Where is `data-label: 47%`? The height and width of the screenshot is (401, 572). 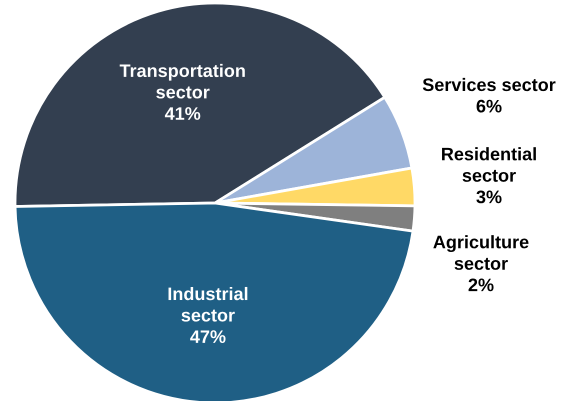 data-label: 47% is located at coordinates (208, 337).